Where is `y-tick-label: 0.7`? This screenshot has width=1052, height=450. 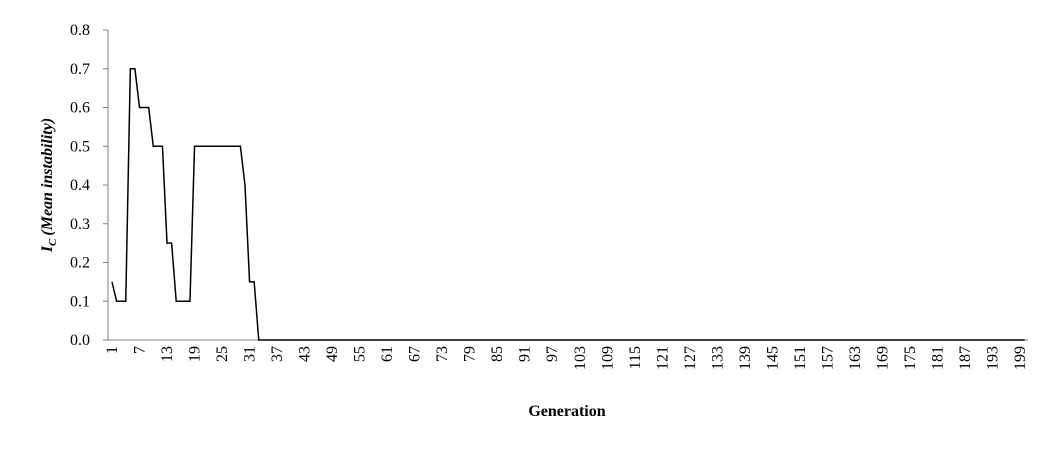 y-tick-label: 0.7 is located at coordinates (80, 69).